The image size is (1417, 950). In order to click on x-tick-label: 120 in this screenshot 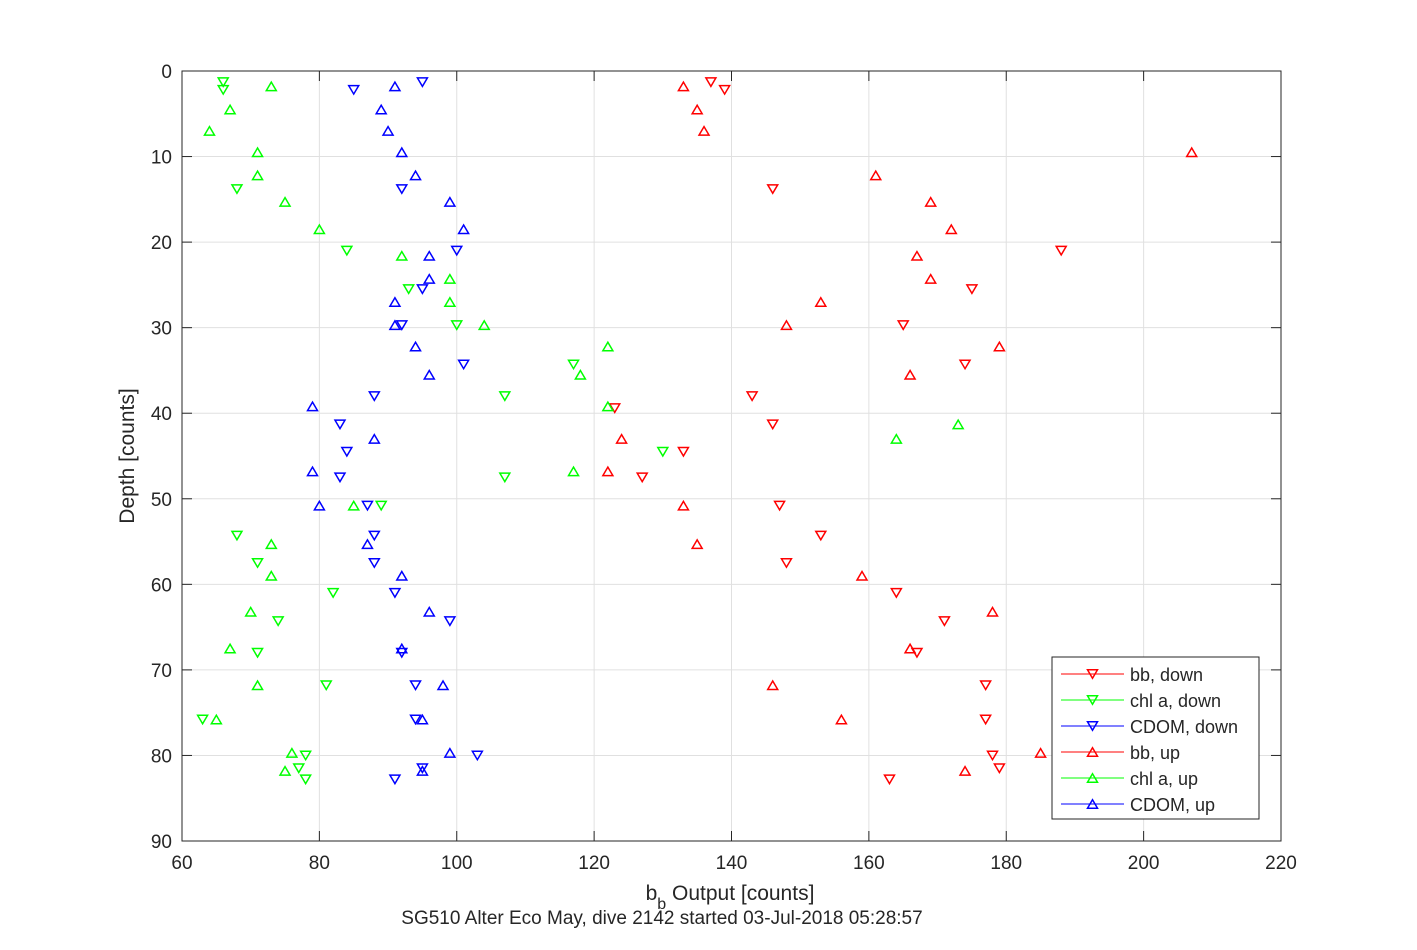, I will do `click(594, 863)`.